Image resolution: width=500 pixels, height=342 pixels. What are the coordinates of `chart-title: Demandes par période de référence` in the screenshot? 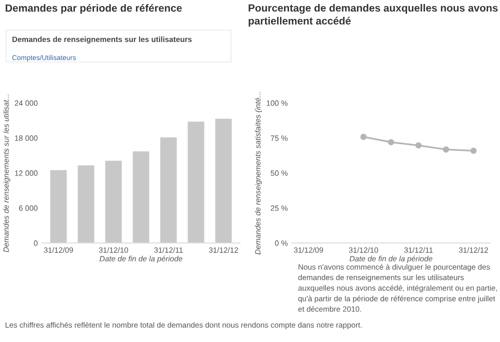 It's located at (94, 9).